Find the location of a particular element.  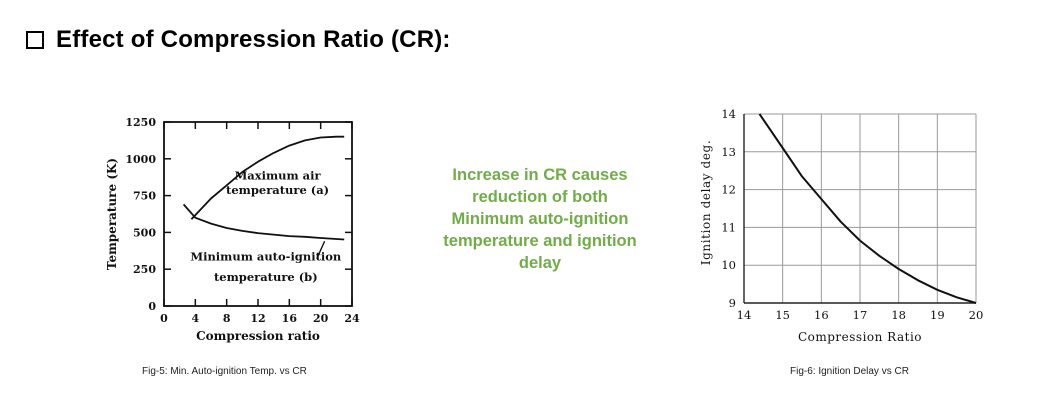

y-tick-label: 250 is located at coordinates (144, 269).